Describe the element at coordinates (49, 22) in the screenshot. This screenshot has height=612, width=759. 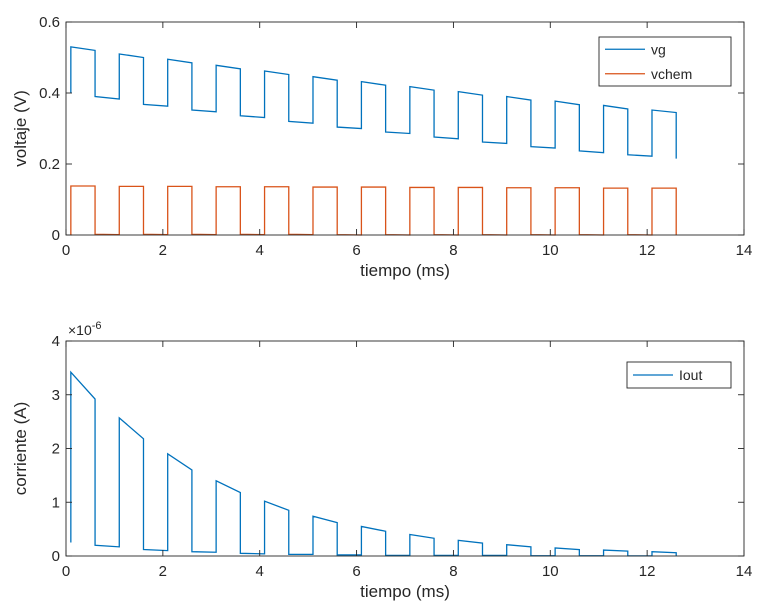
I see `y-tick-label: 0.6` at that location.